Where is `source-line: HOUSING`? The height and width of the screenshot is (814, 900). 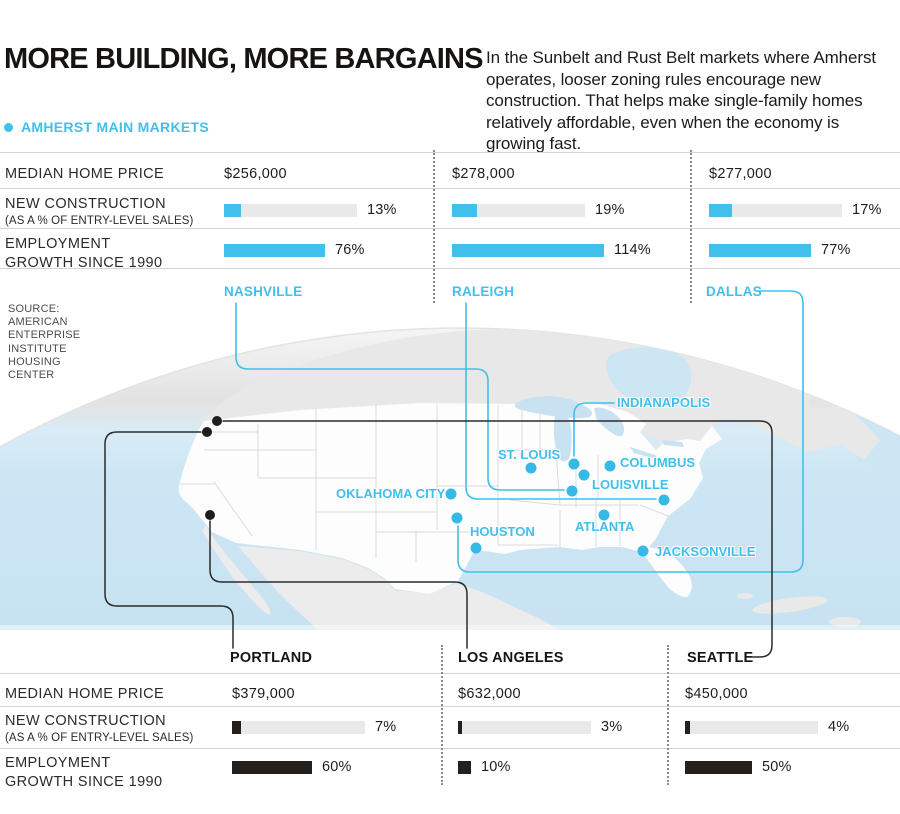 source-line: HOUSING is located at coordinates (34, 361).